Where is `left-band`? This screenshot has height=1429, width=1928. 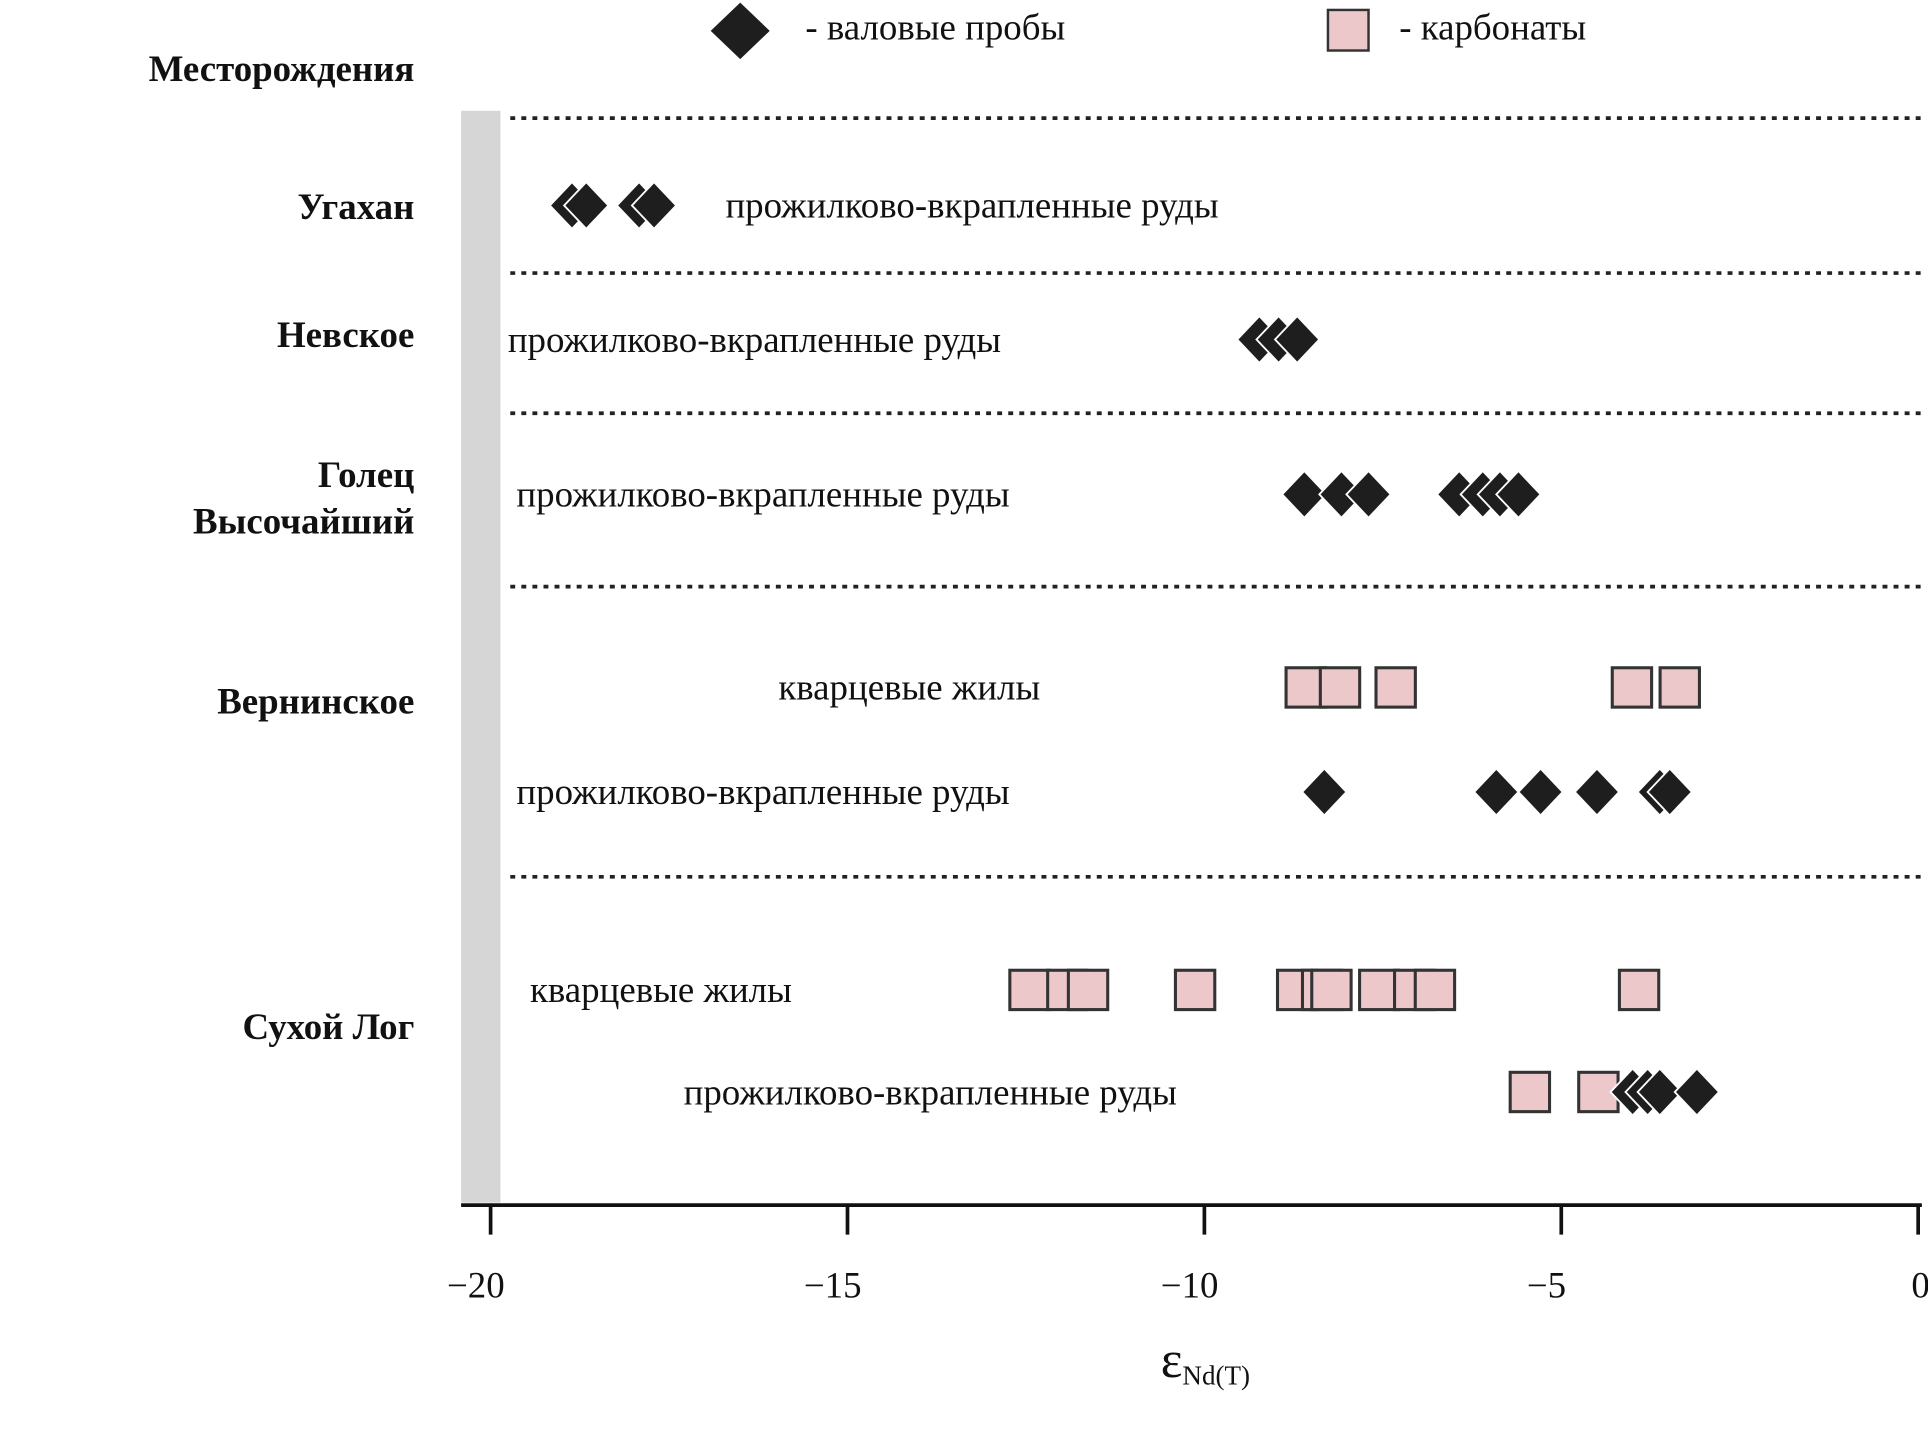
left-band is located at coordinates (481, 656).